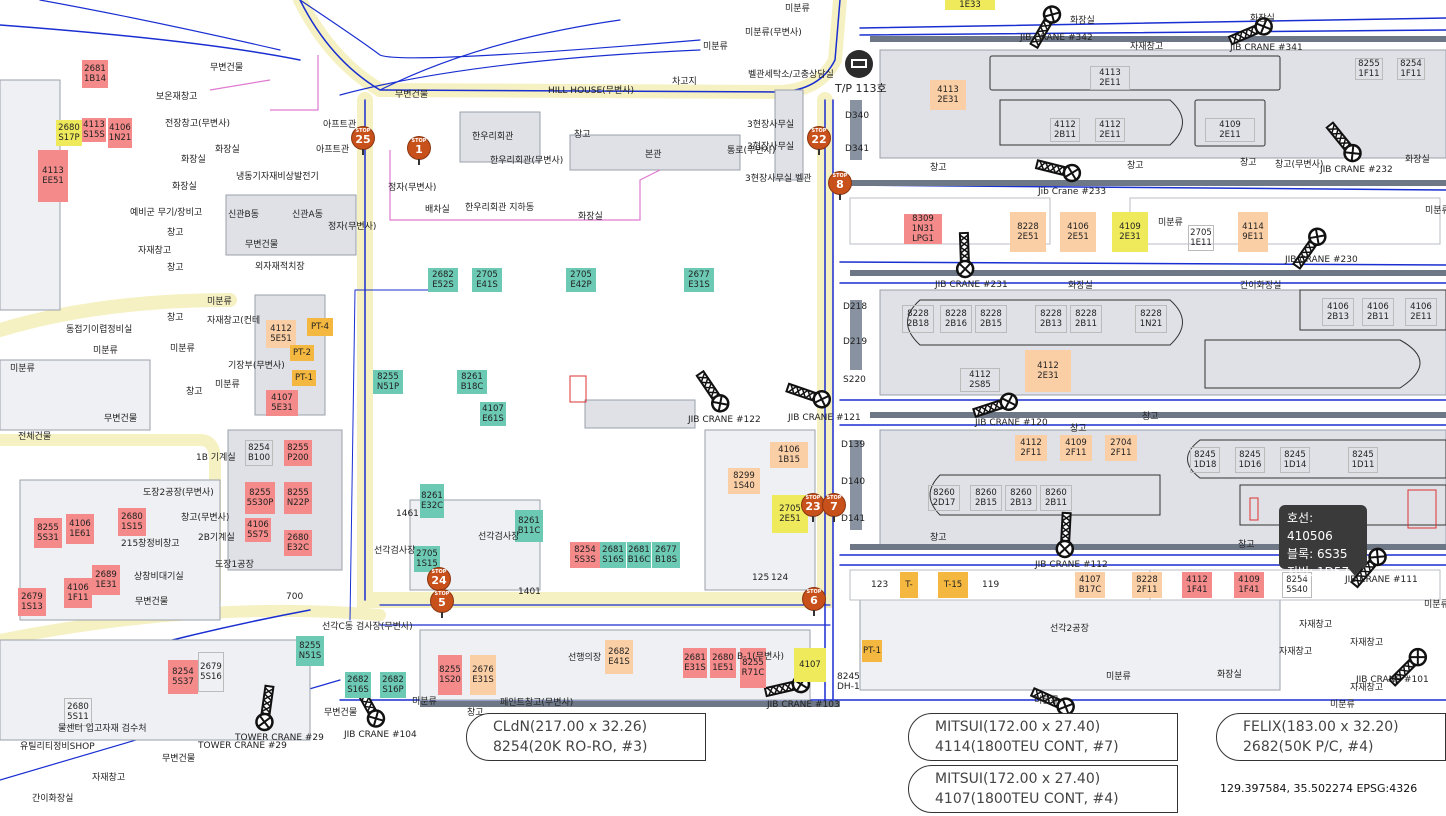  I want to click on yard-block: 2704 2F11, so click(1121, 448).